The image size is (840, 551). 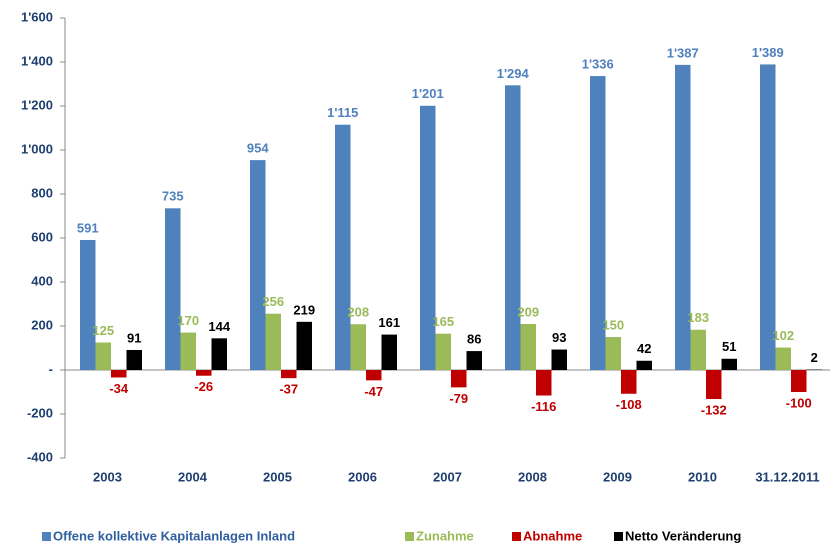 What do you see at coordinates (373, 391) in the screenshot?
I see `data-label: -47` at bounding box center [373, 391].